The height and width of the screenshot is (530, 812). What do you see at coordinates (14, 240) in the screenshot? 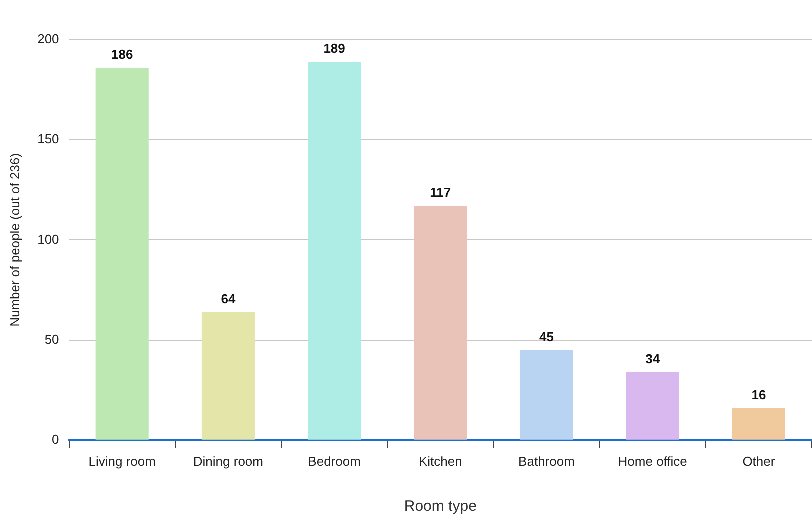
I see `y-axis-title: Number of people (out of 236)` at bounding box center [14, 240].